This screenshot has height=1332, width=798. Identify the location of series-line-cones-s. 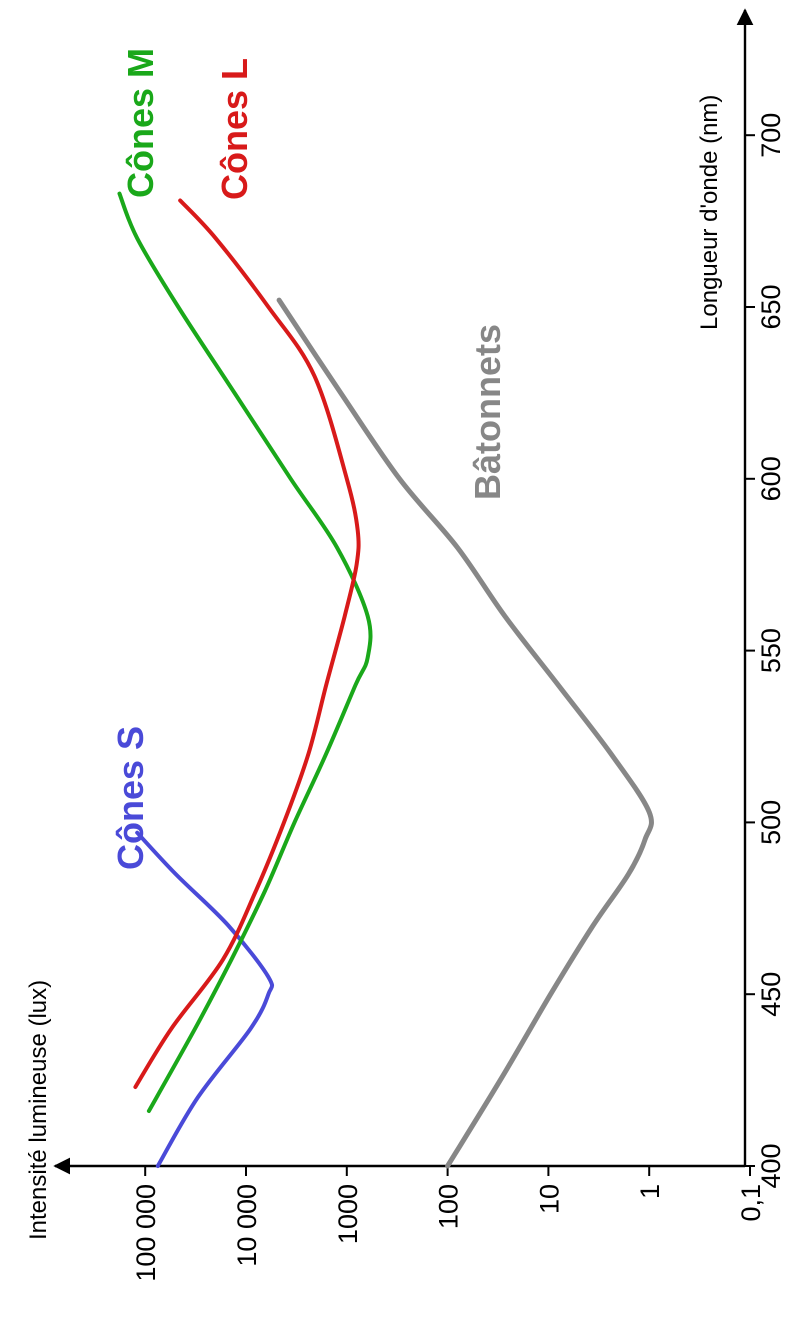
(205, 999).